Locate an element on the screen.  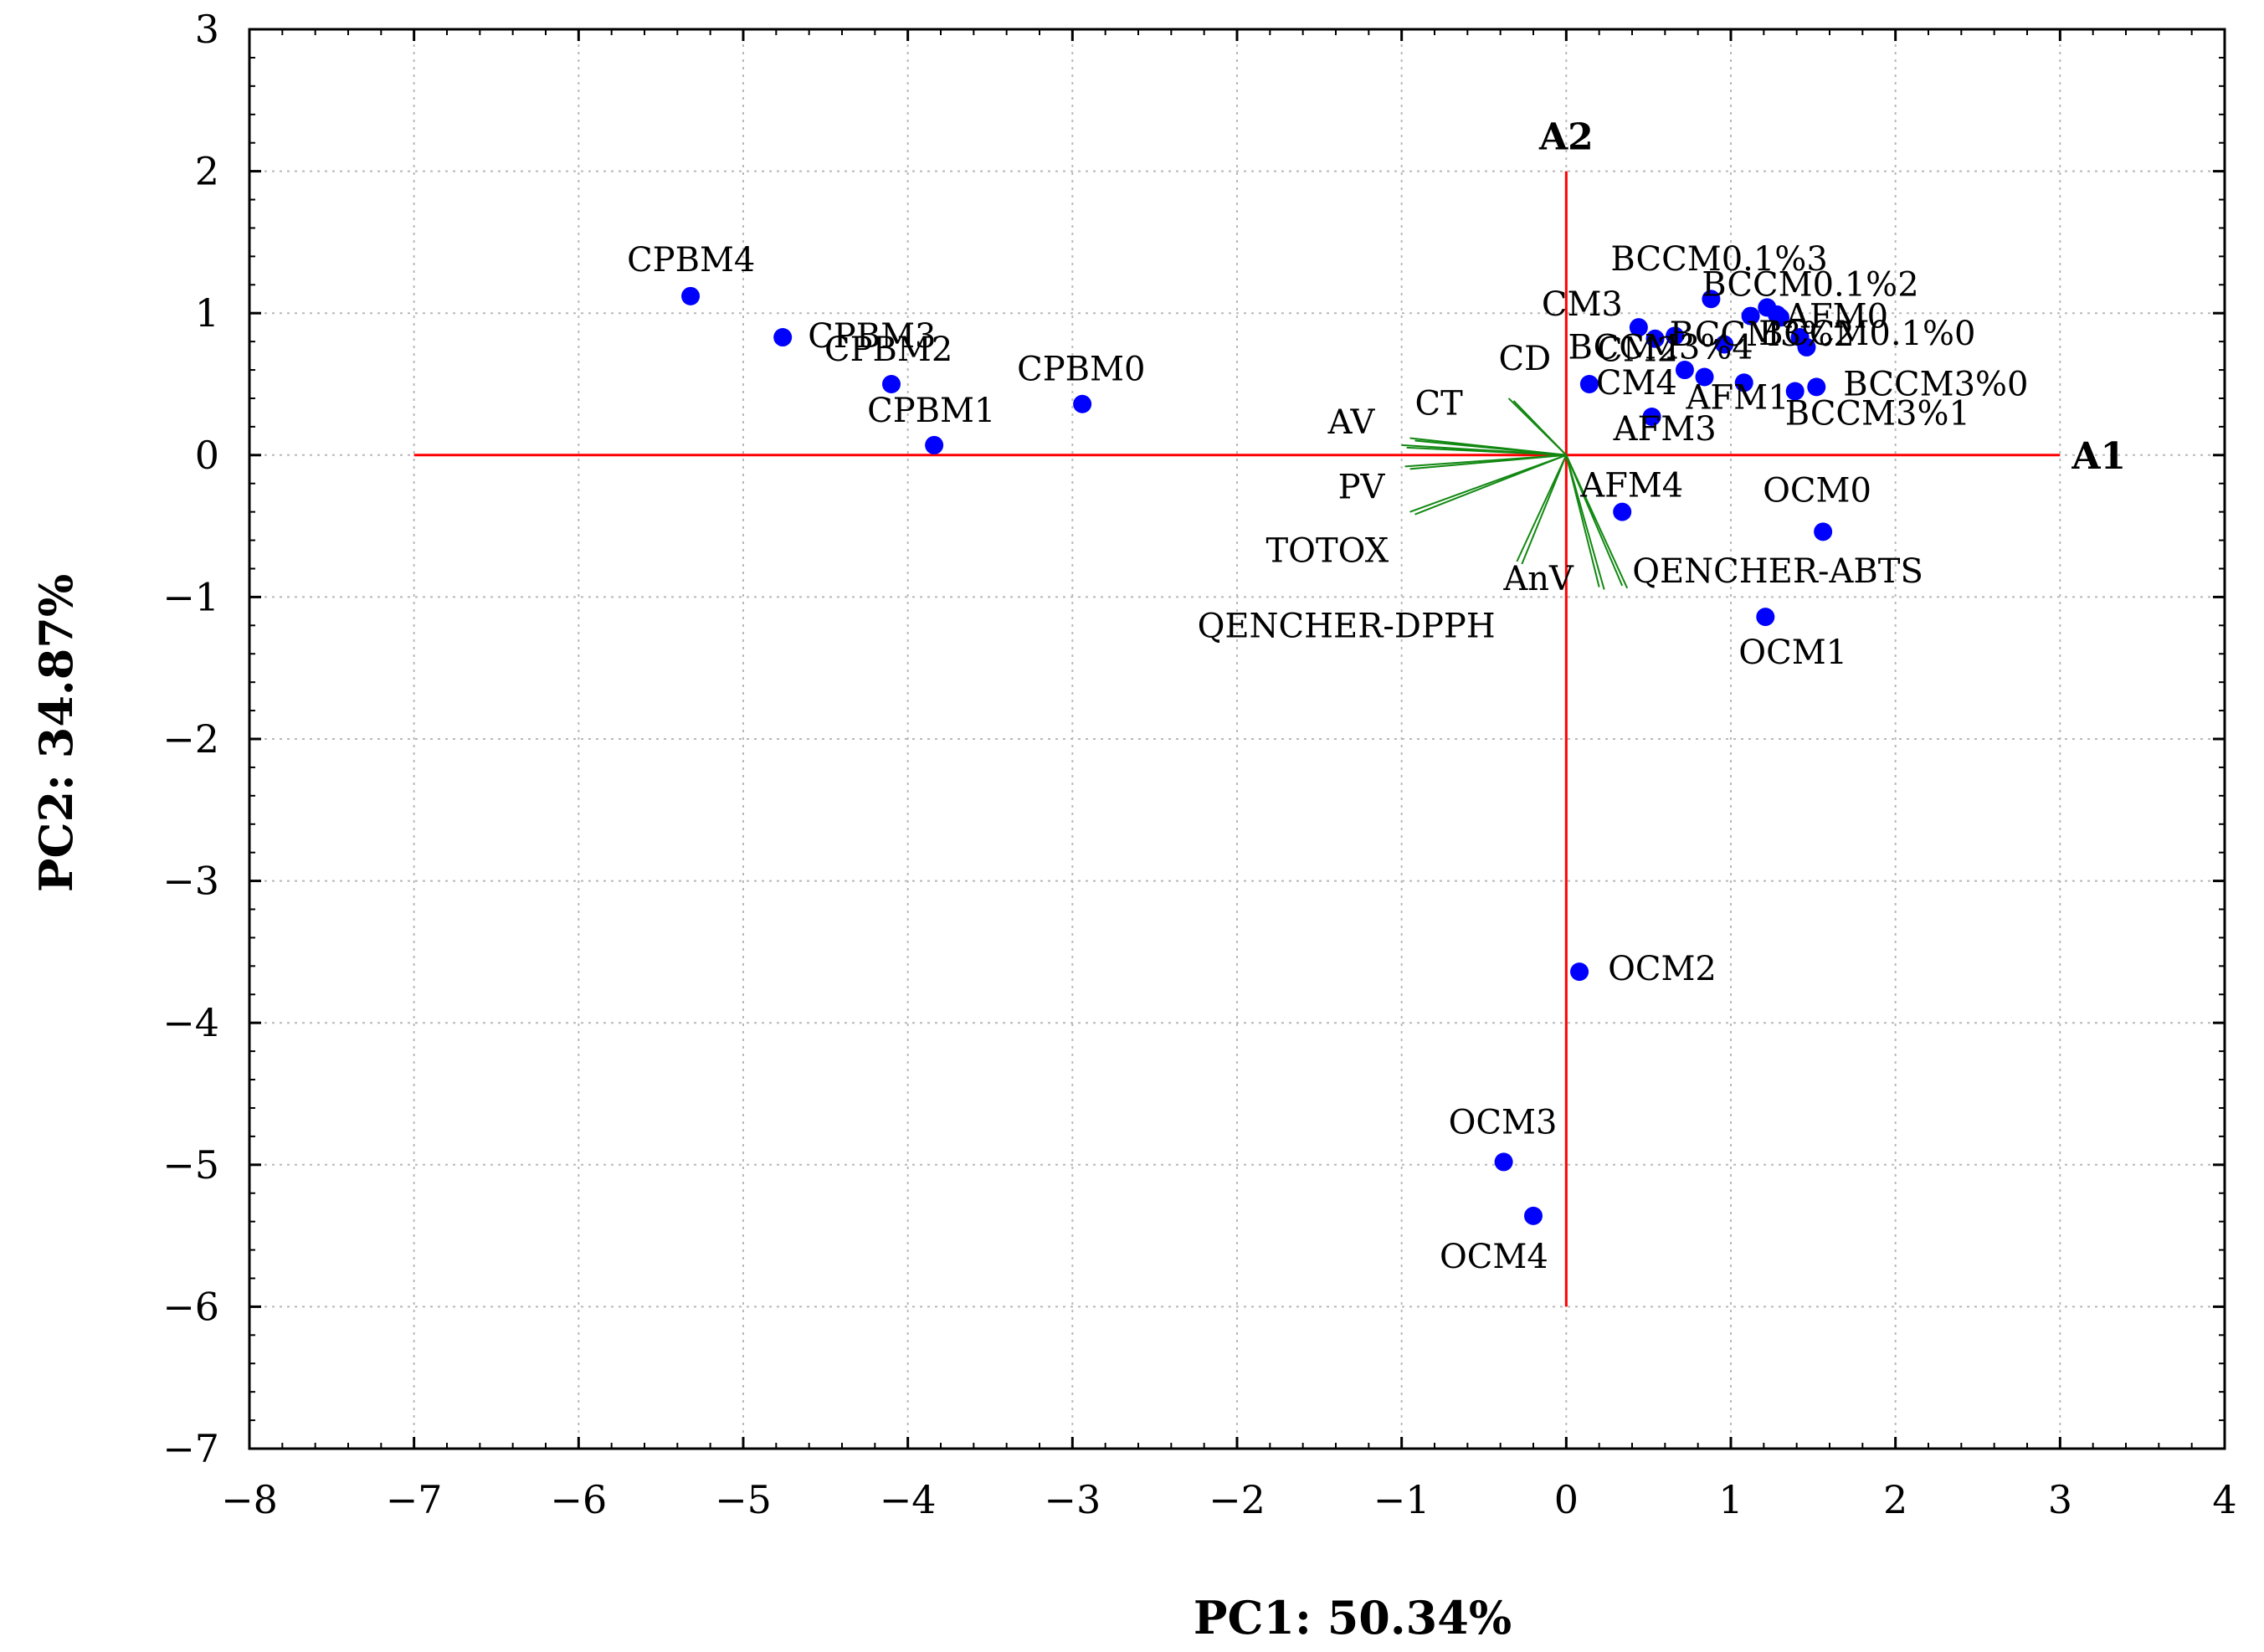
score-point-label: BCCM0.1%2 is located at coordinates (1810, 284).